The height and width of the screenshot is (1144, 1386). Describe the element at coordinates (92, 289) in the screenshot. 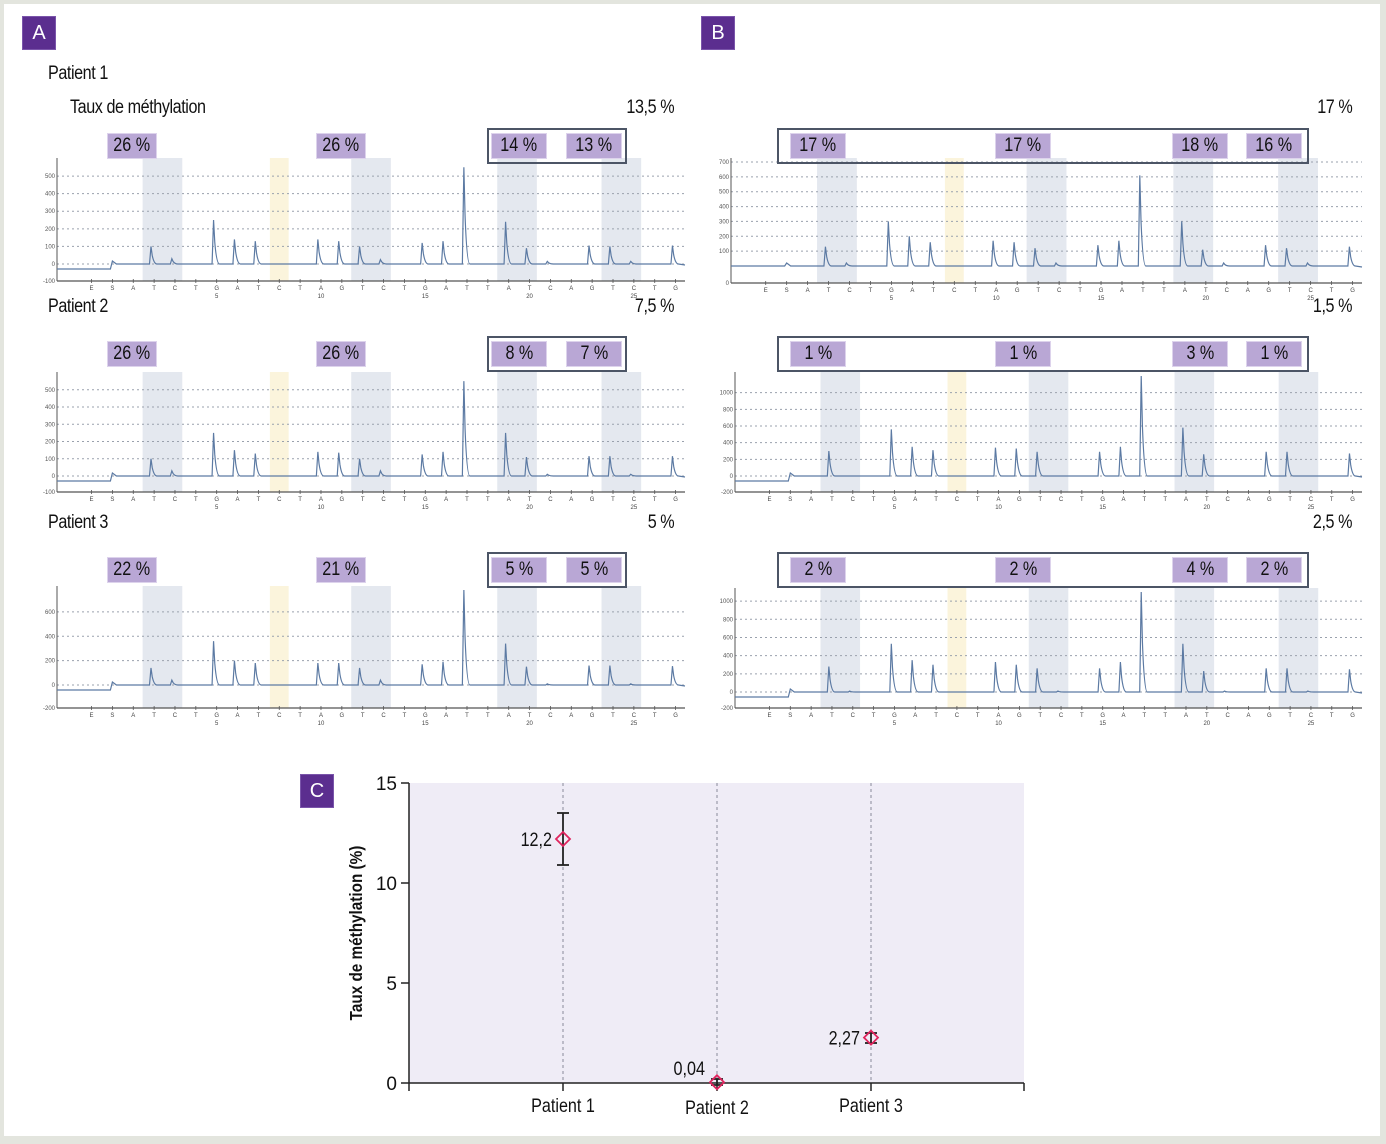

I see `dispensation-label: E` at that location.